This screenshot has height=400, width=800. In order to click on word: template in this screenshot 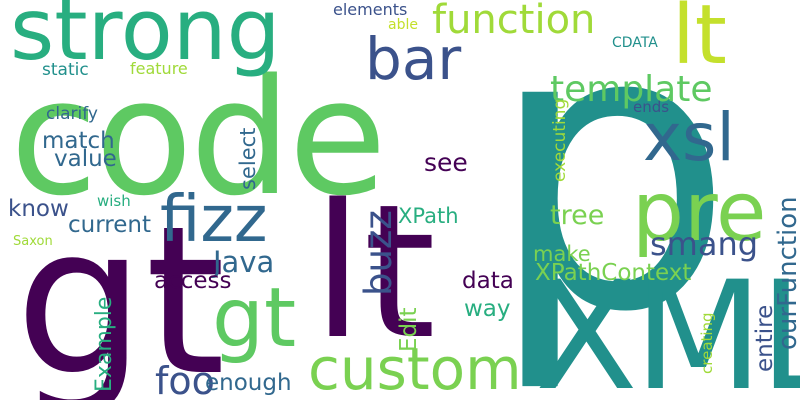, I will do `click(631, 89)`.